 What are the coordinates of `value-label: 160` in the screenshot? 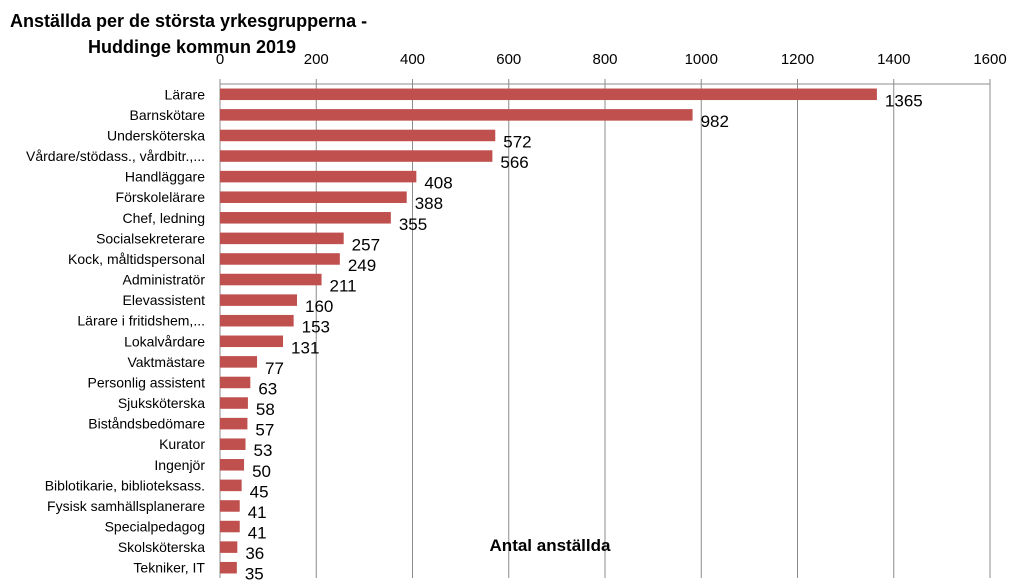 It's located at (319, 306).